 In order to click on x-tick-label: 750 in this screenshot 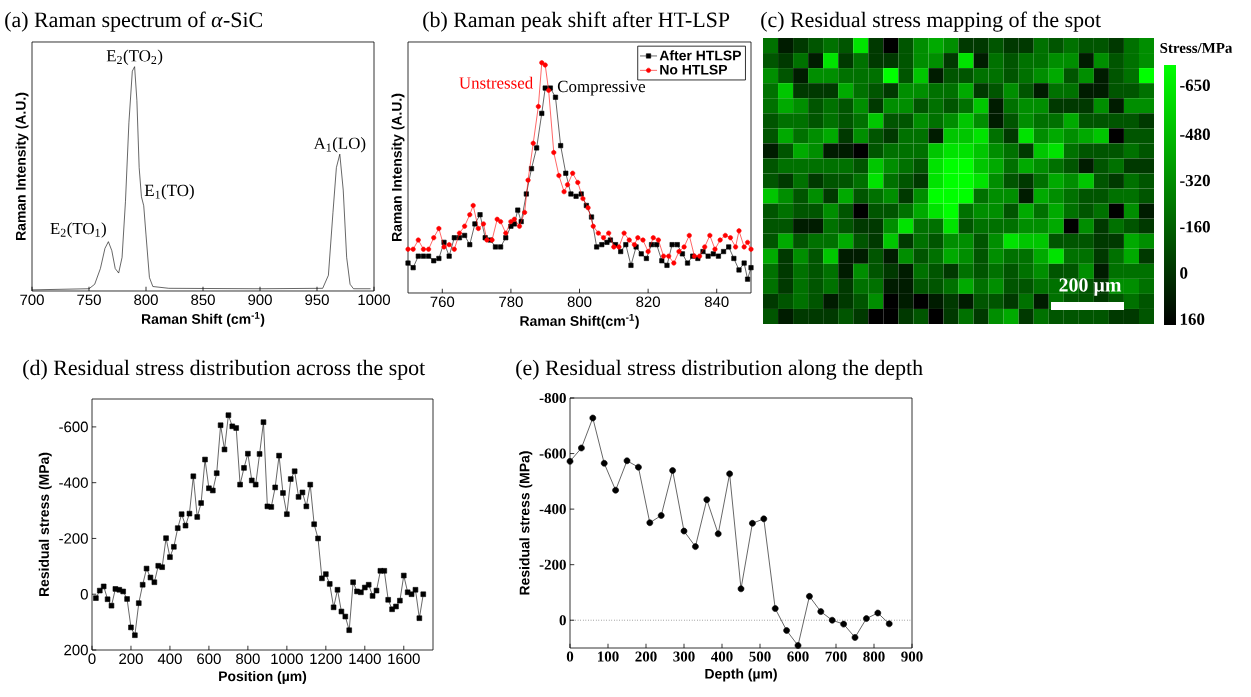, I will do `click(89, 300)`.